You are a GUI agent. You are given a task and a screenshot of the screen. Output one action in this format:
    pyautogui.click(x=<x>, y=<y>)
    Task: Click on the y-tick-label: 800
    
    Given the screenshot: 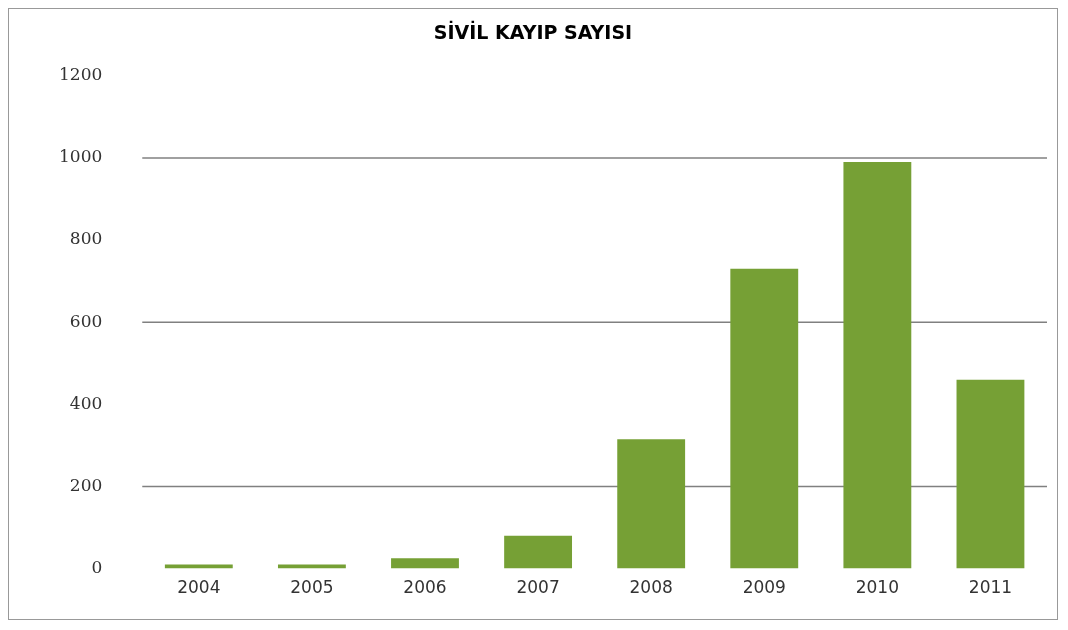 What is the action you would take?
    pyautogui.click(x=86, y=238)
    